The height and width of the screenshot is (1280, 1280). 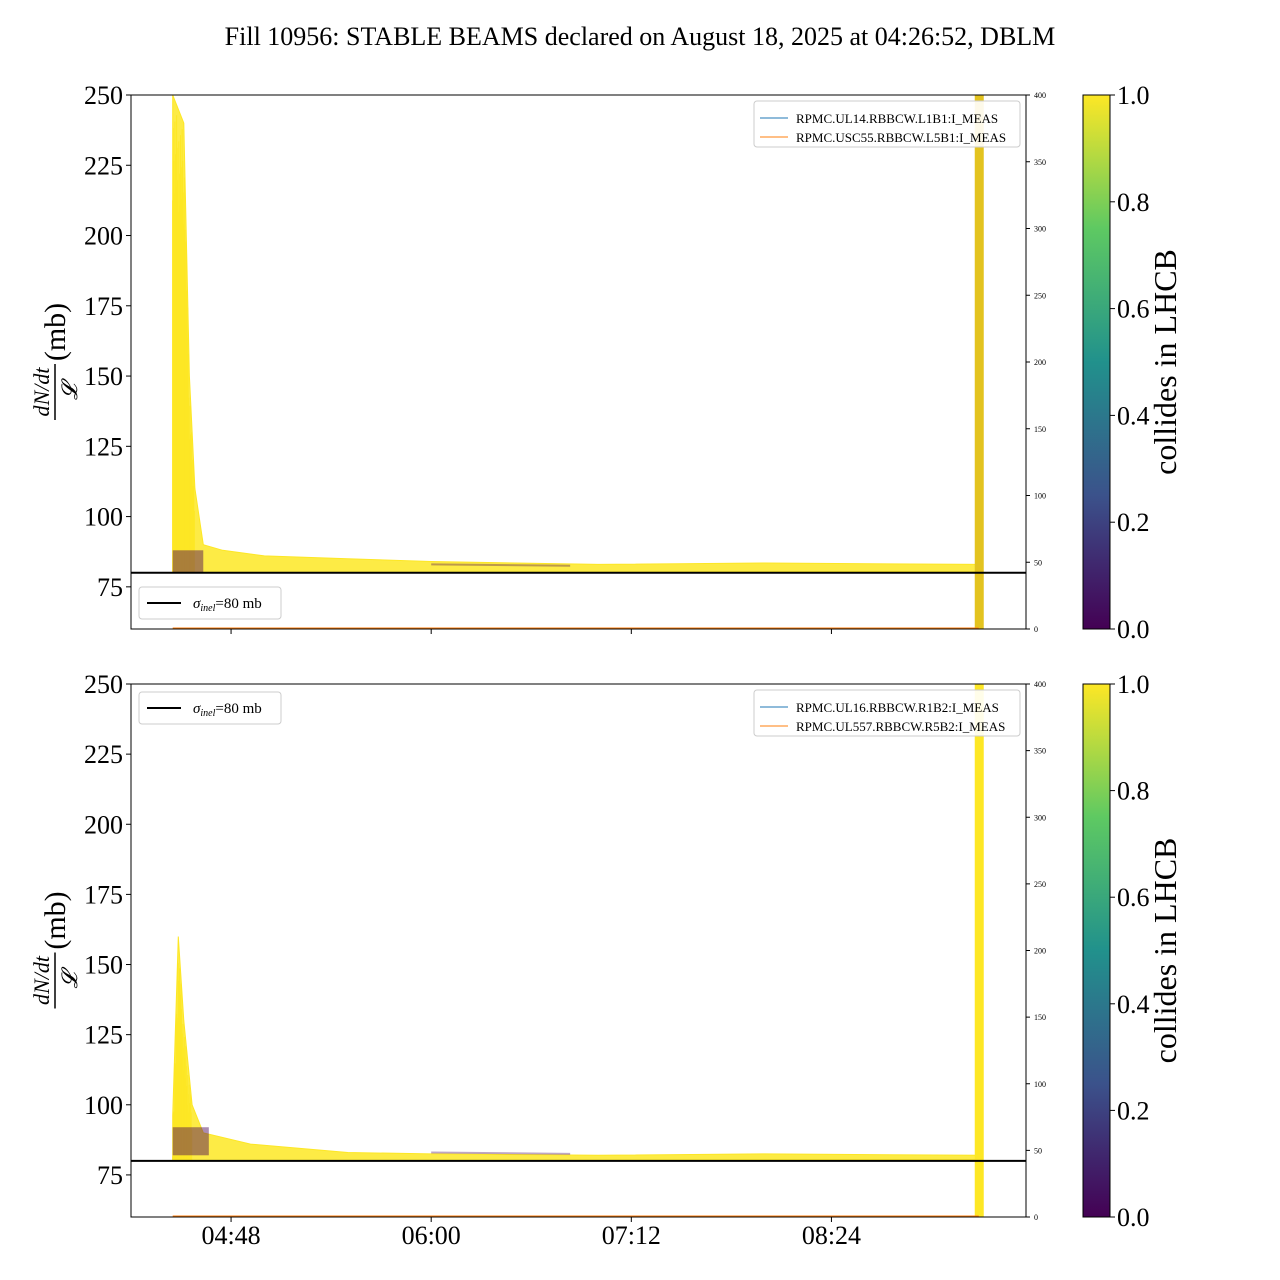 What do you see at coordinates (431, 1235) in the screenshot?
I see `x-tick-label: 06:00` at bounding box center [431, 1235].